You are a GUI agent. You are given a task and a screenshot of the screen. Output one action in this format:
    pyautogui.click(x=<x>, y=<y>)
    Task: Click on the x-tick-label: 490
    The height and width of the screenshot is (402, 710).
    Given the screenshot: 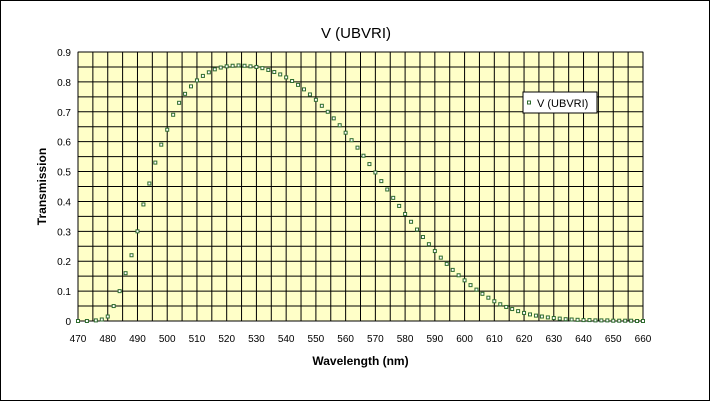 What is the action you would take?
    pyautogui.click(x=137, y=339)
    